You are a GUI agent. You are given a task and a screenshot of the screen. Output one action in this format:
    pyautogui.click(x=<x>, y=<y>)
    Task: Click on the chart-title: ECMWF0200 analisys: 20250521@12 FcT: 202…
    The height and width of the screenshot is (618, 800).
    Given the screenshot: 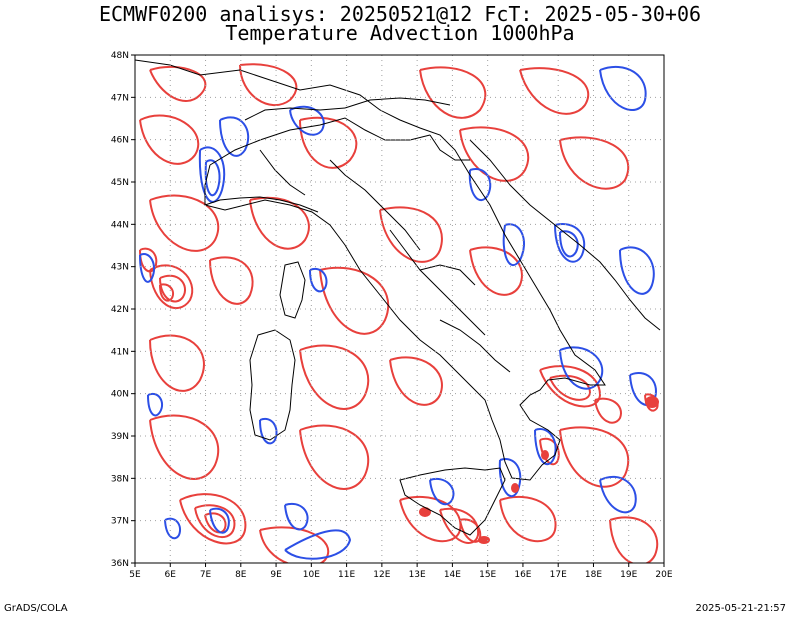 What is the action you would take?
    pyautogui.click(x=400, y=14)
    